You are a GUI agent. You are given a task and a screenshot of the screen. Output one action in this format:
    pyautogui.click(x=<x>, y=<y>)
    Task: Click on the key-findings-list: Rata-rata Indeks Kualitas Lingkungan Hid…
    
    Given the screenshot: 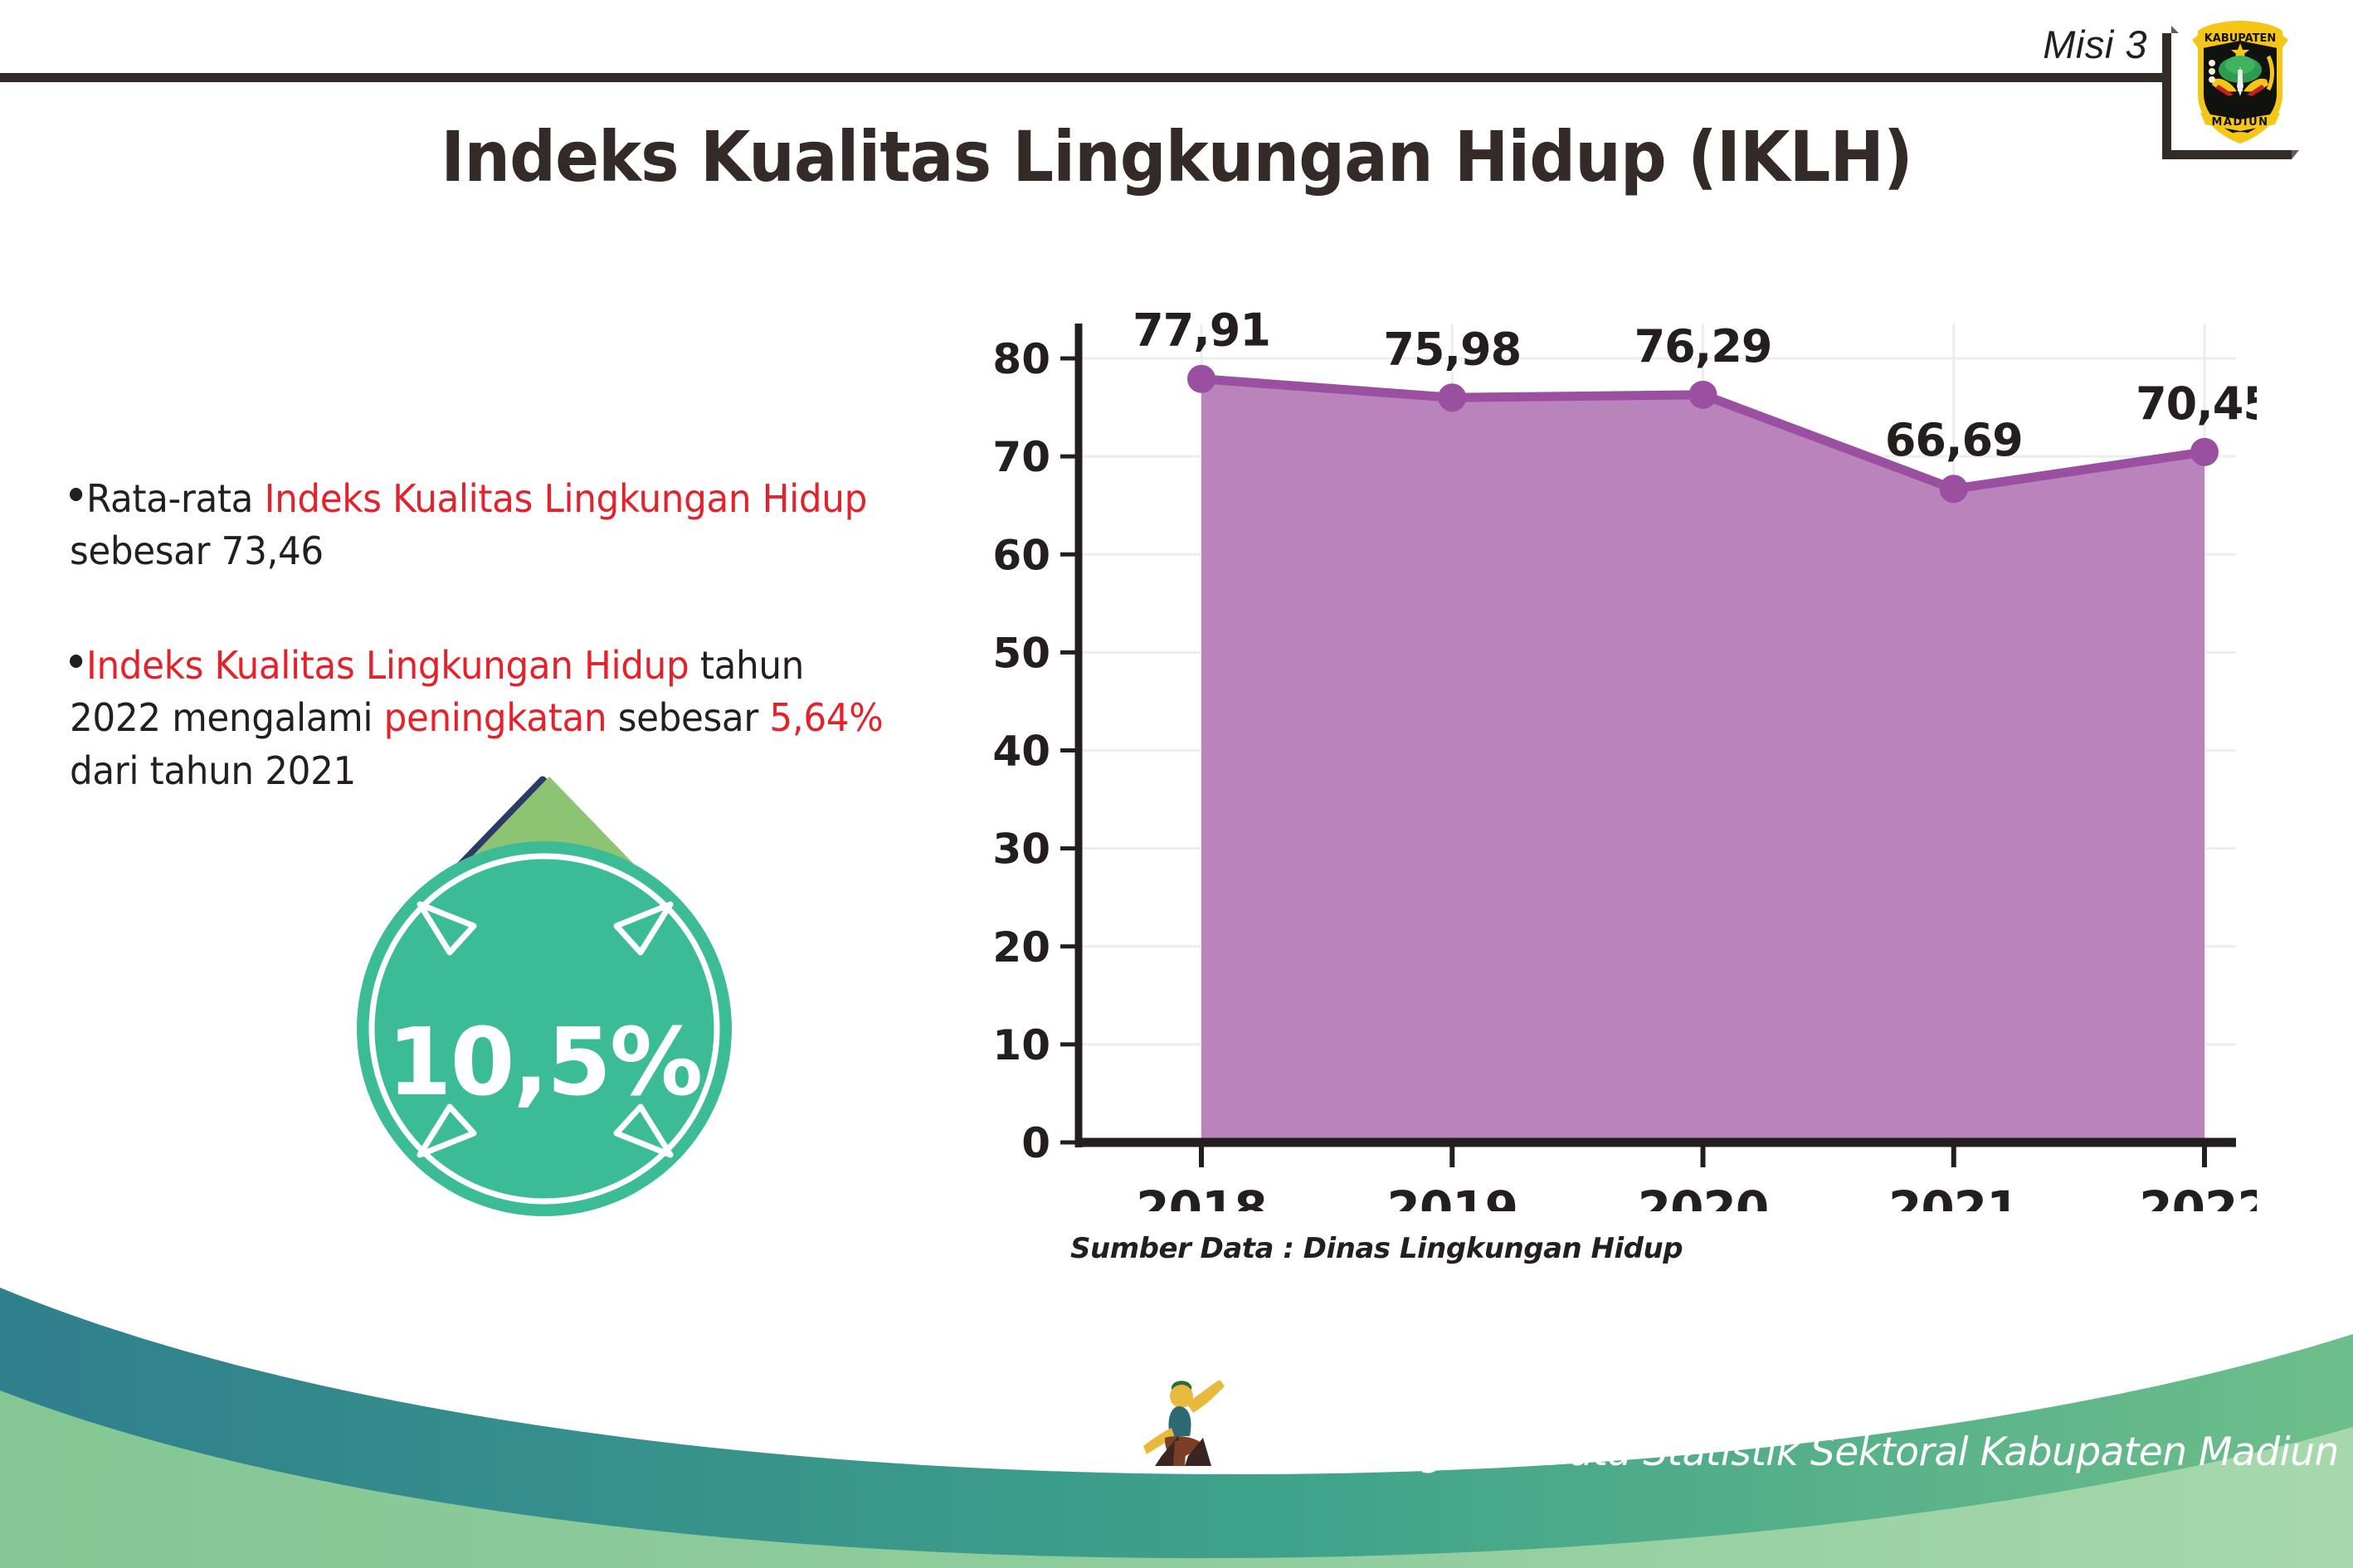 What is the action you would take?
    pyautogui.click(x=509, y=635)
    